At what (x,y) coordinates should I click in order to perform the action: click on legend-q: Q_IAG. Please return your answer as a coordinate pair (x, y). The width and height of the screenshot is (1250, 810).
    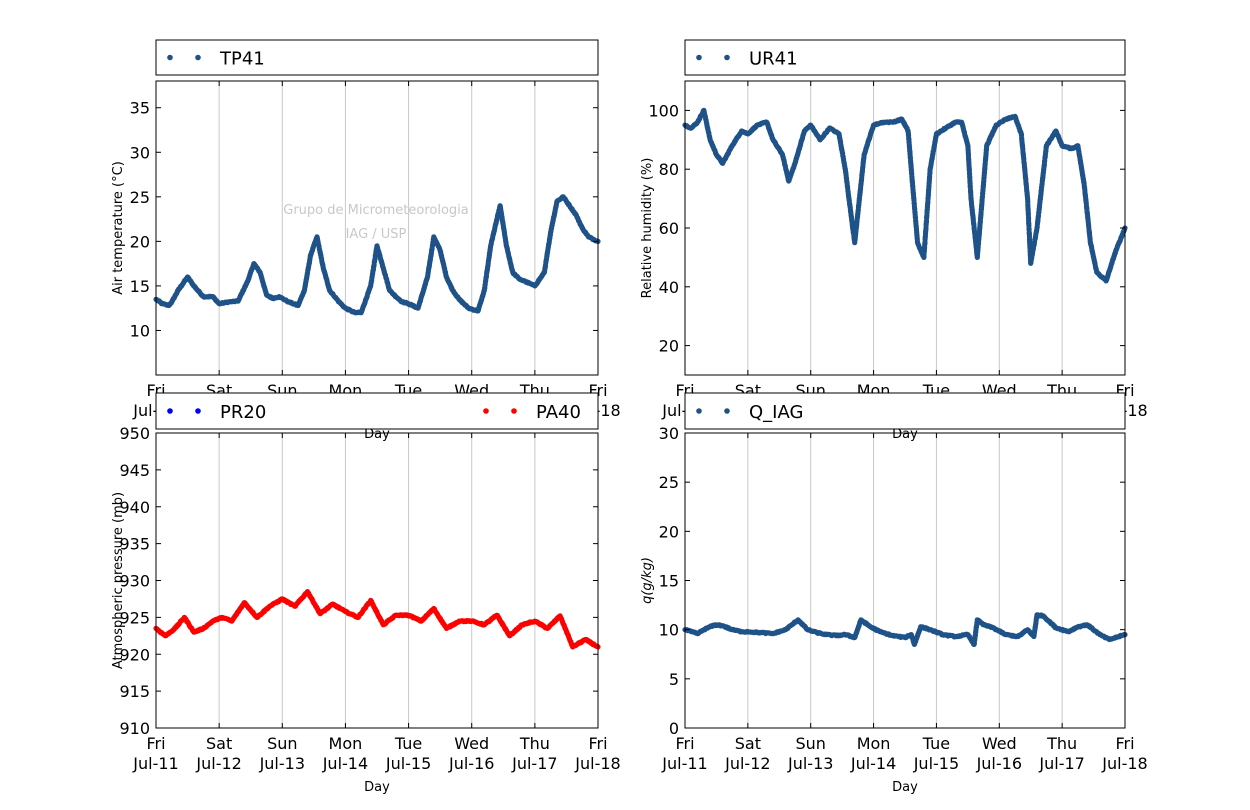
    Looking at the image, I should click on (905, 411).